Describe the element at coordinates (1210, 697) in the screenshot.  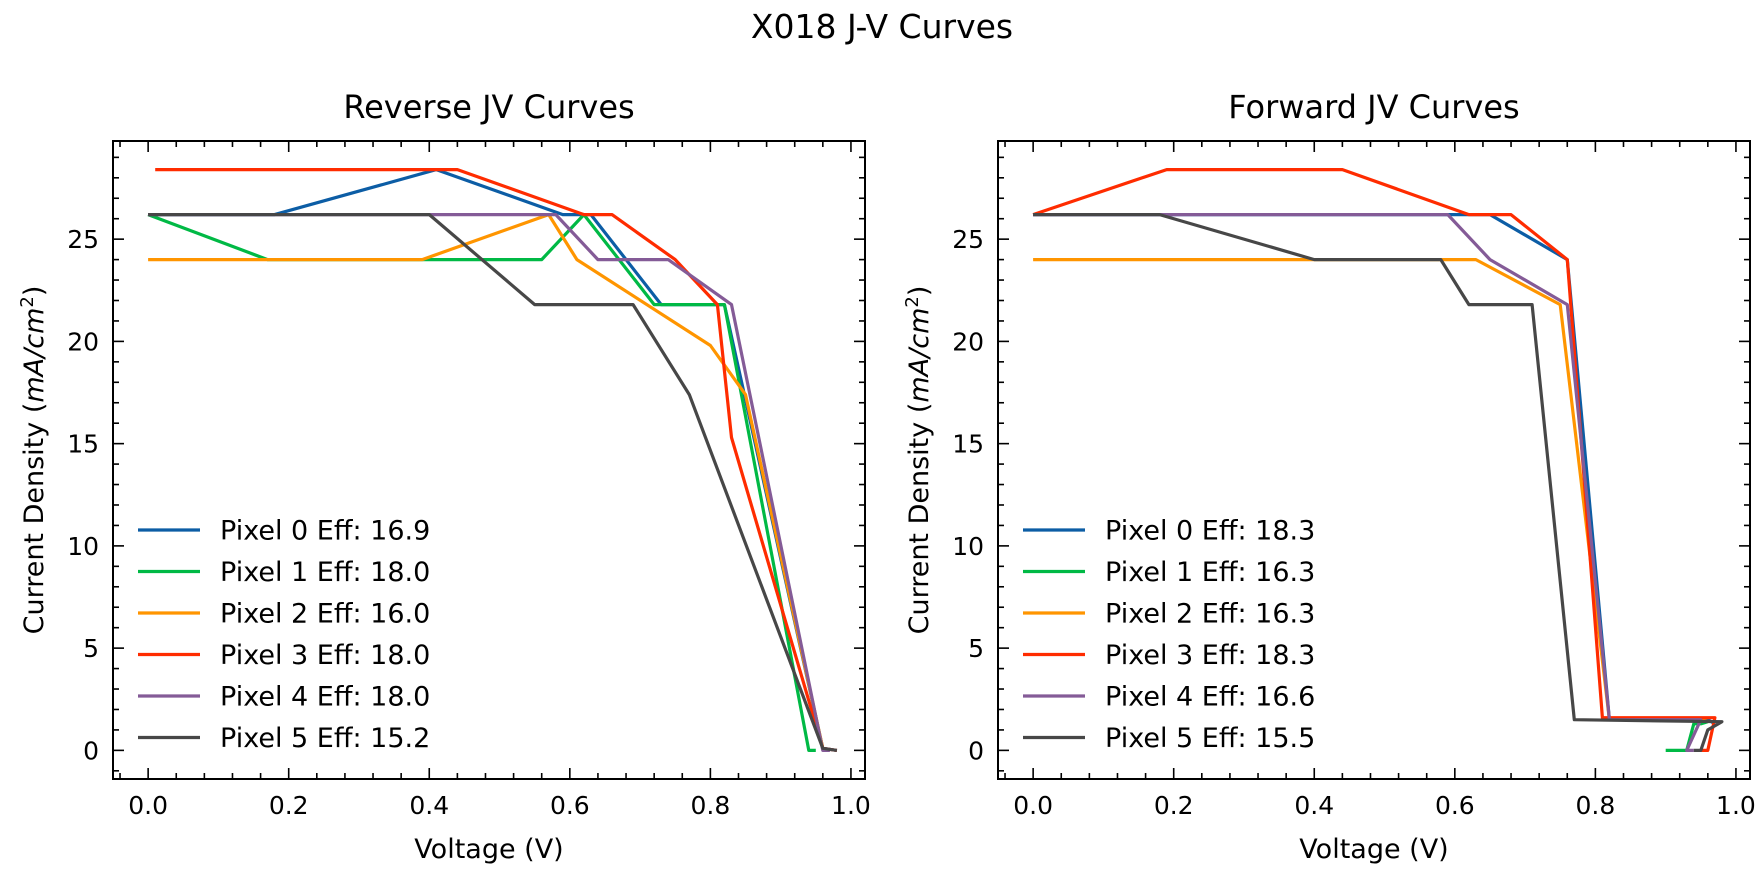
I see `legend-label: Pixel 4 Eff: 16.6` at that location.